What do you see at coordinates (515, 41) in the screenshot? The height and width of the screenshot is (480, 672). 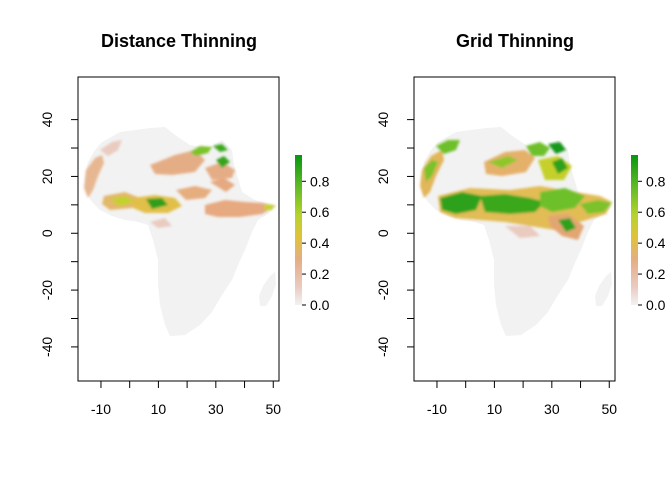 I see `chart-title: Grid Thinning` at bounding box center [515, 41].